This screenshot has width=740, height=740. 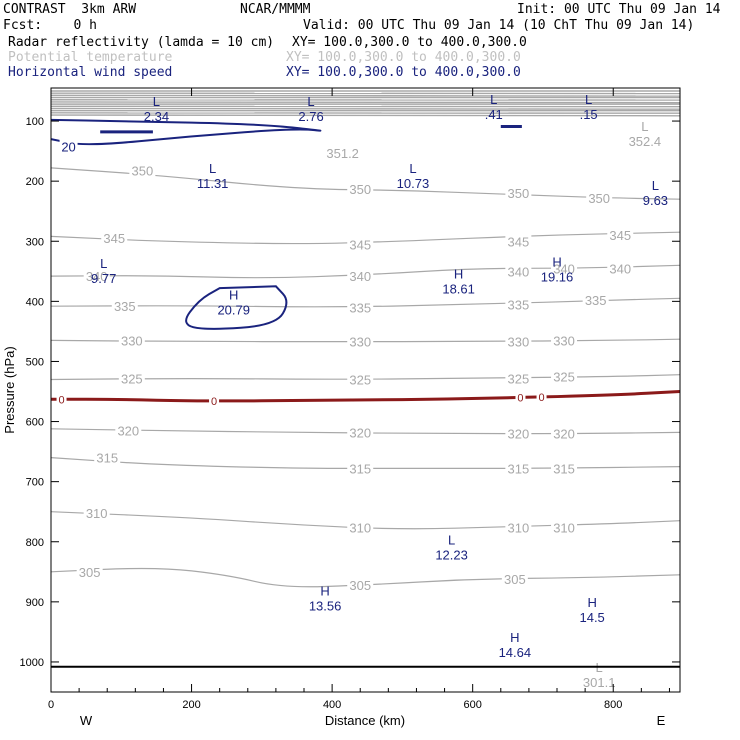 I want to click on wind-label-bg, so click(x=68, y=146).